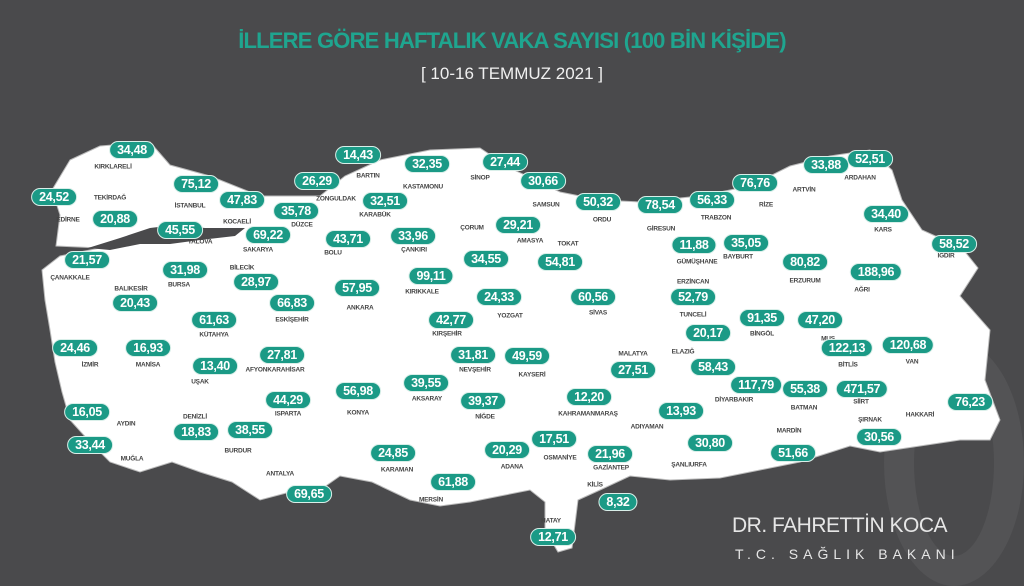 The height and width of the screenshot is (586, 1024). Describe the element at coordinates (712, 200) in the screenshot. I see `province-value-badge: 56,33` at that location.